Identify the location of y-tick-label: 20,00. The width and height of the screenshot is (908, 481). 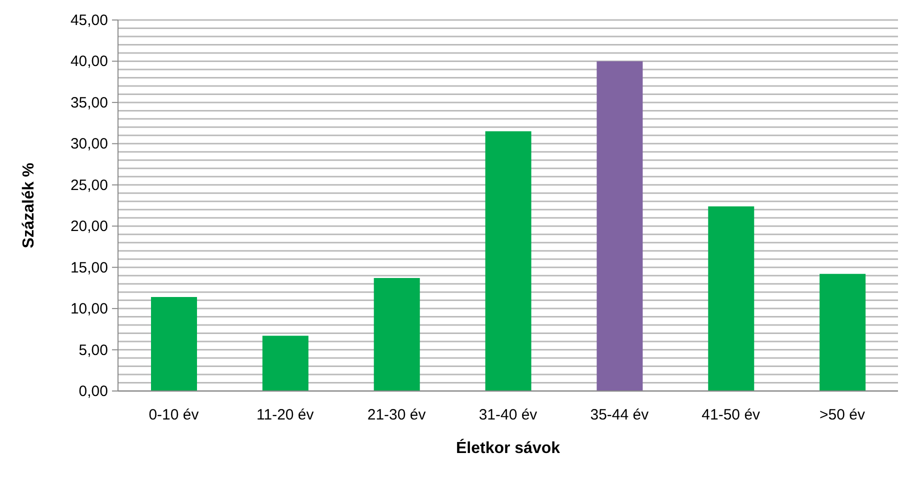
(89, 227).